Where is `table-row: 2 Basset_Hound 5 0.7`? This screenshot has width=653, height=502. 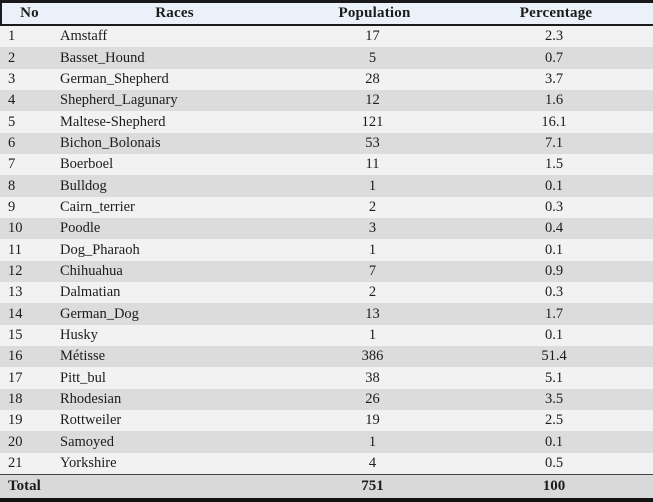
table-row: 2 Basset_Hound 5 0.7 is located at coordinates (326, 58).